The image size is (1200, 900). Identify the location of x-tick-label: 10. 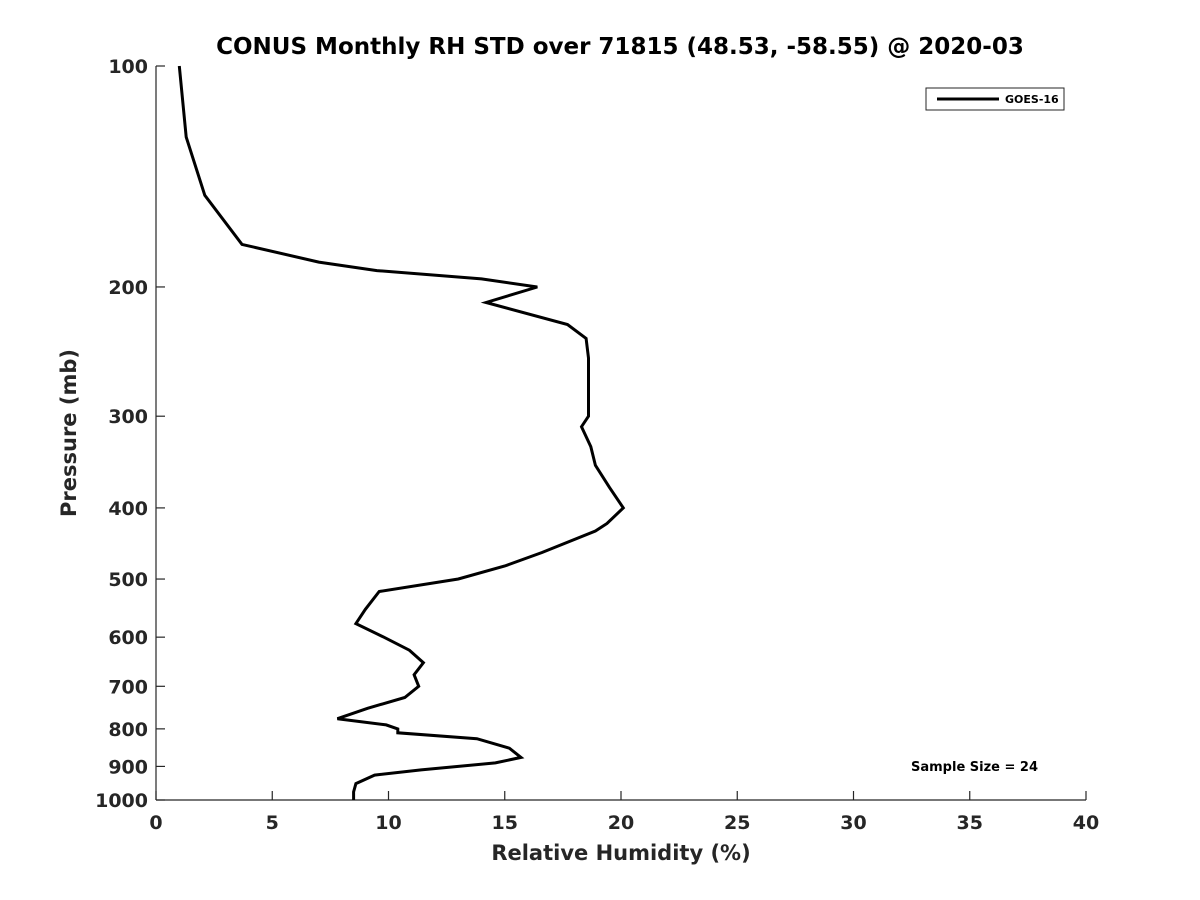
(388, 823).